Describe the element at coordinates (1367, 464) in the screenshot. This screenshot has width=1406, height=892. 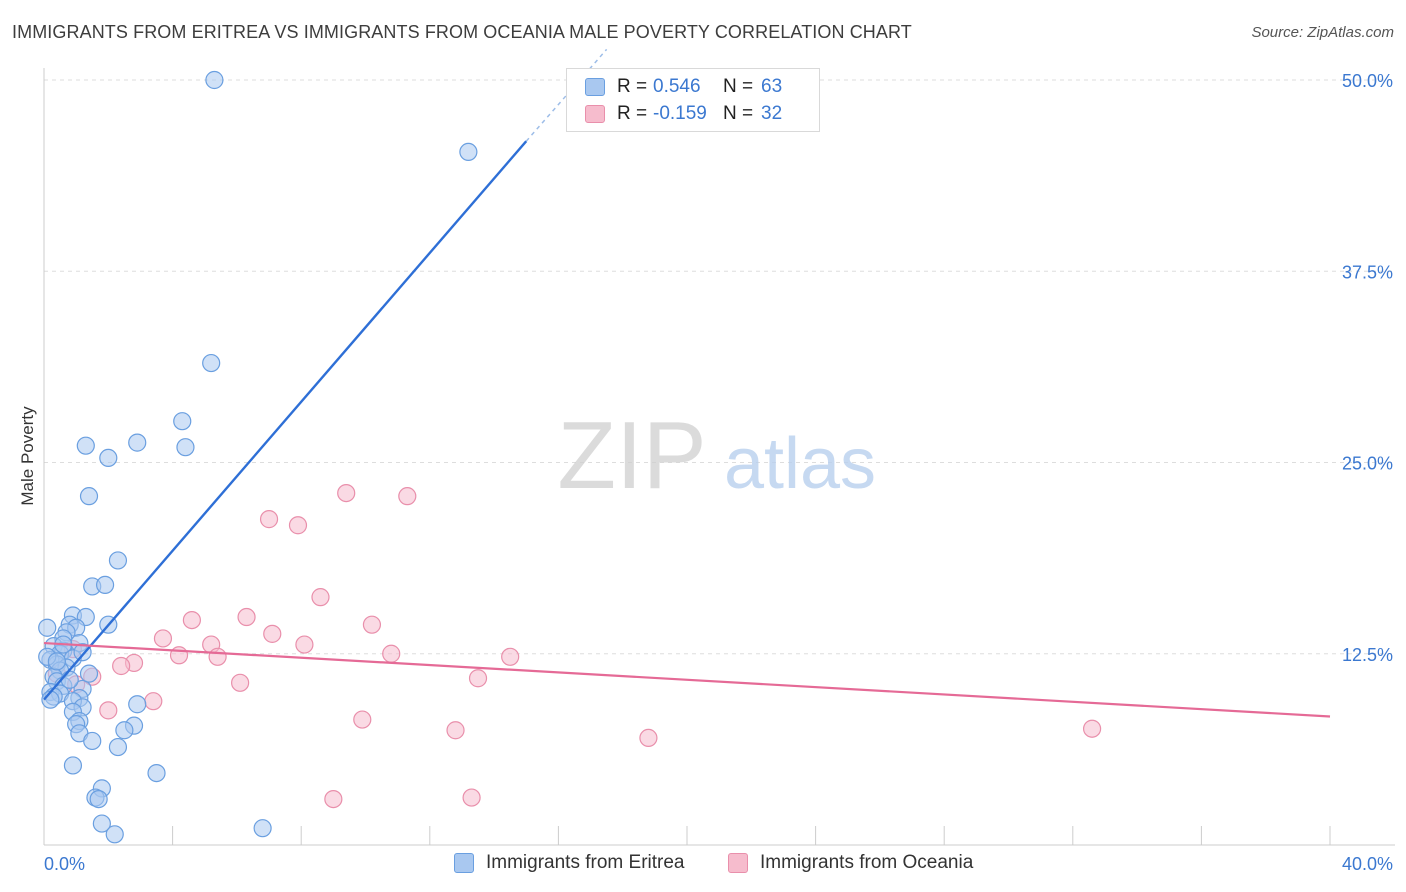
I see `y-tick-label: 25.0%` at that location.